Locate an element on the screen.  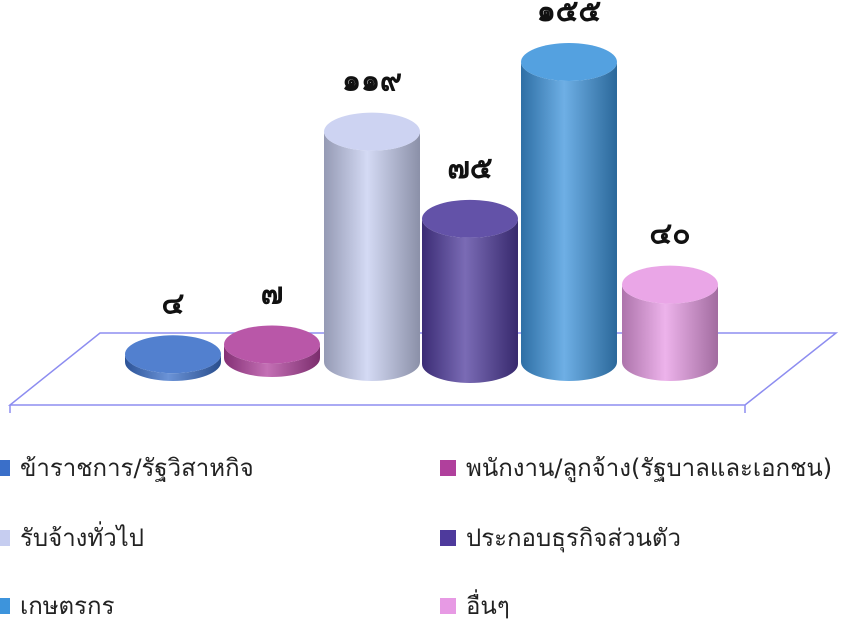
bar-6-top is located at coordinates (670, 284).